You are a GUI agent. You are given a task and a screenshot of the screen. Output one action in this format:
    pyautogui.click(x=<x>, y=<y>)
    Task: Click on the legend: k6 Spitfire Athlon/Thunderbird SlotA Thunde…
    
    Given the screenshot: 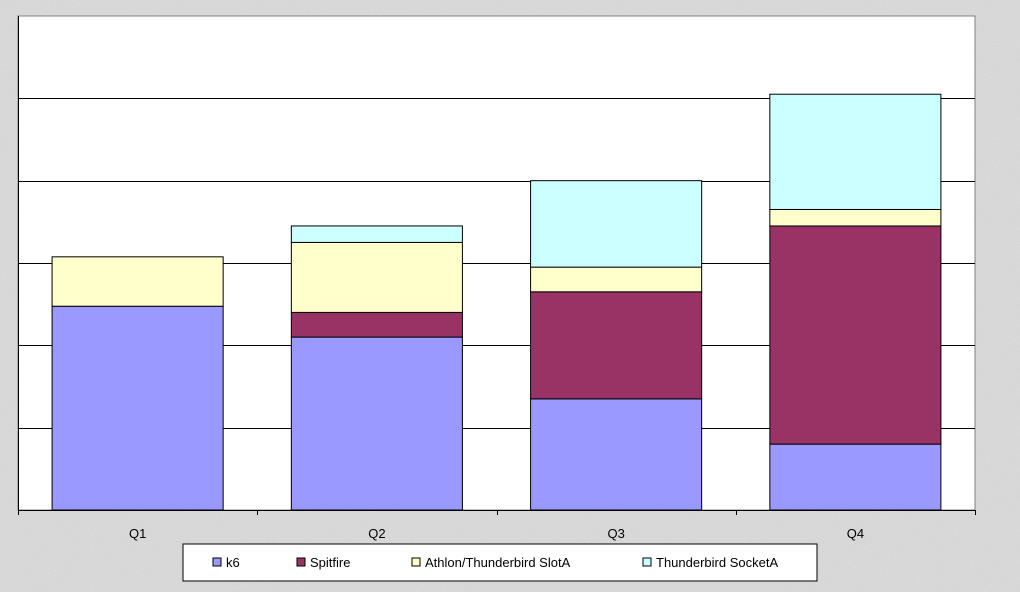 What is the action you would take?
    pyautogui.click(x=500, y=562)
    